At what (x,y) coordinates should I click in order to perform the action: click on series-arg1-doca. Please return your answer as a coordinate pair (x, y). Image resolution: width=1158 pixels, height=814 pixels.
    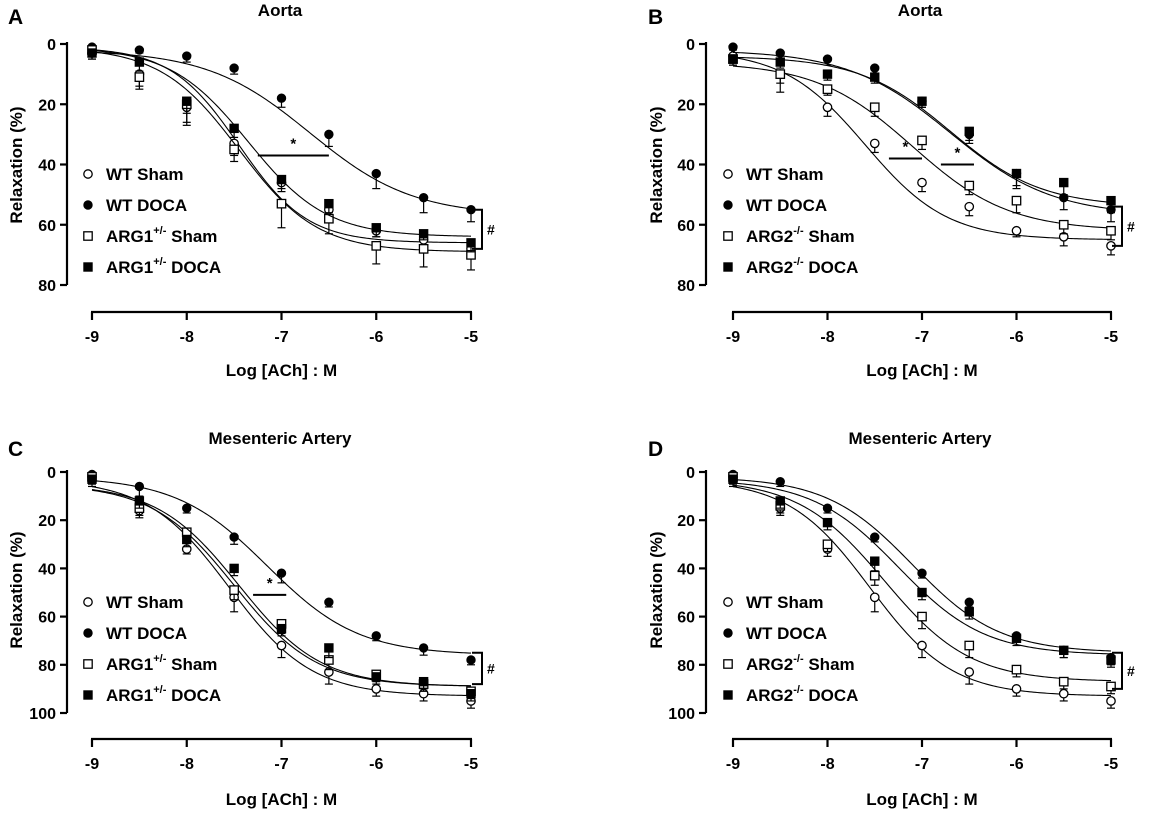
    Looking at the image, I should click on (281, 150).